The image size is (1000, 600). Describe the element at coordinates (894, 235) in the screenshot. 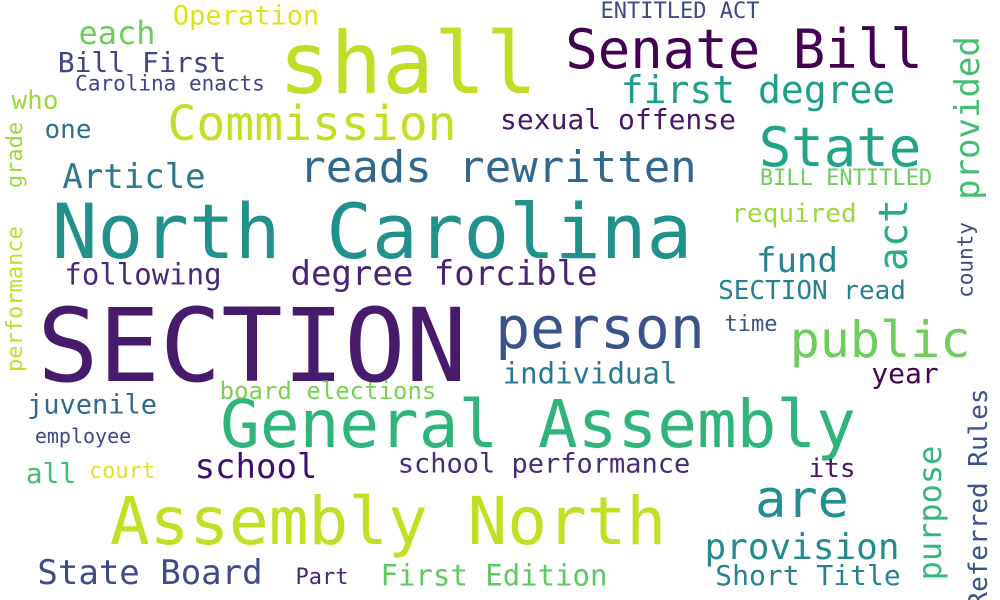

I see `word: act` at that location.